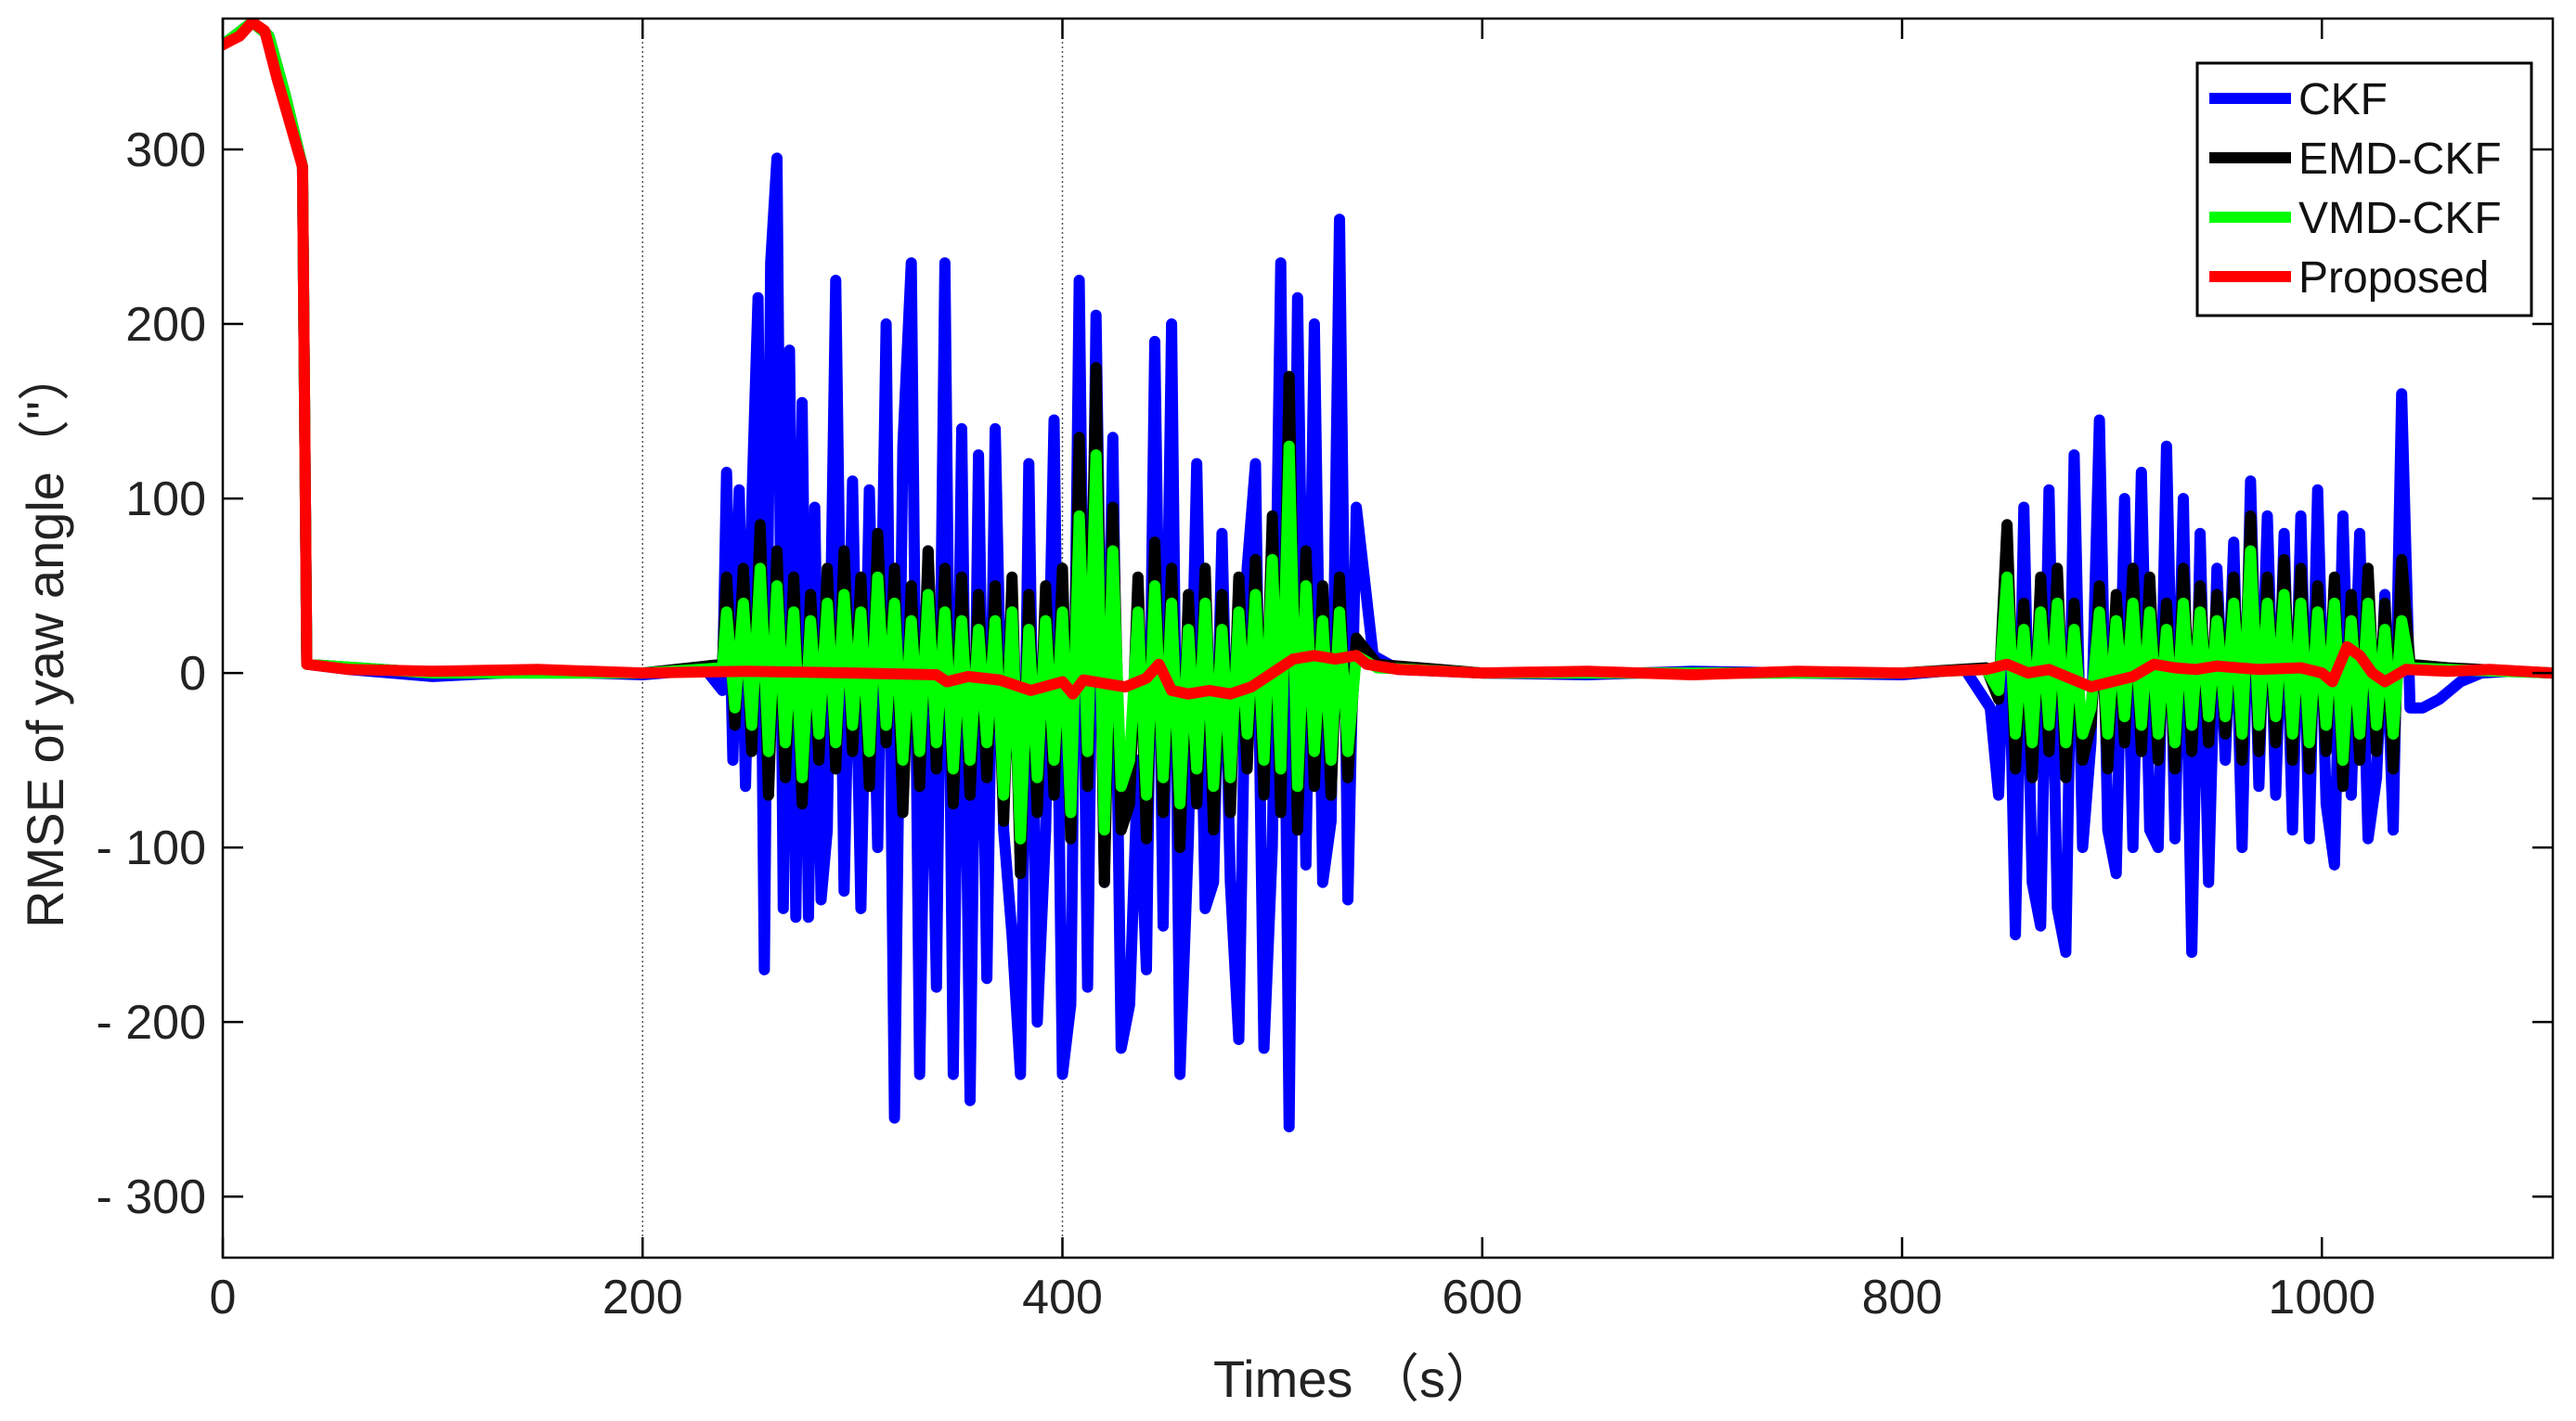  I want to click on x-tick-label: 0, so click(223, 1297).